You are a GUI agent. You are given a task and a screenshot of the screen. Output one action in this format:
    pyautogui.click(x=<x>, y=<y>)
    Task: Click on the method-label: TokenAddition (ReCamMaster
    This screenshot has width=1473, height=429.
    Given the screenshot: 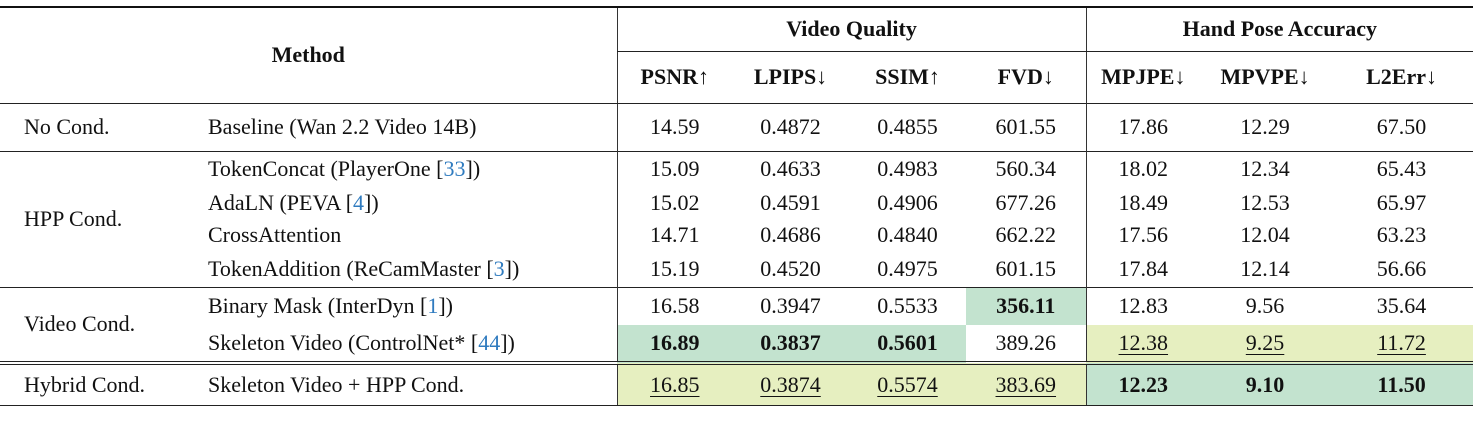 What is the action you would take?
    pyautogui.click(x=347, y=268)
    